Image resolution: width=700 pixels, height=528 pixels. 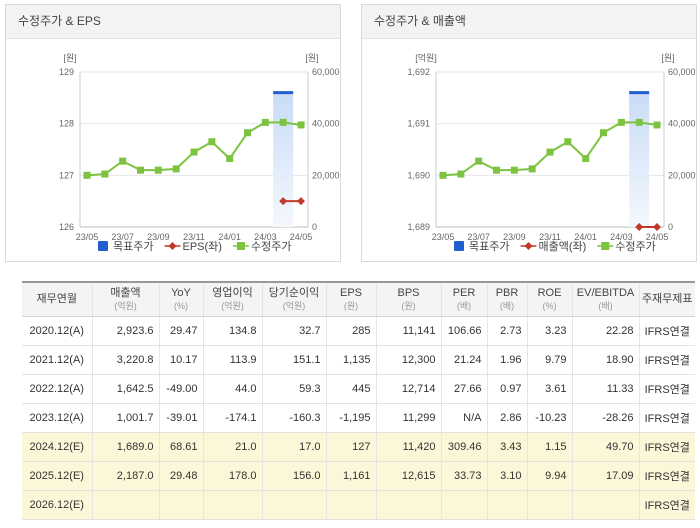 What do you see at coordinates (463, 389) in the screenshot?
I see `table-cell: 27.66` at bounding box center [463, 389].